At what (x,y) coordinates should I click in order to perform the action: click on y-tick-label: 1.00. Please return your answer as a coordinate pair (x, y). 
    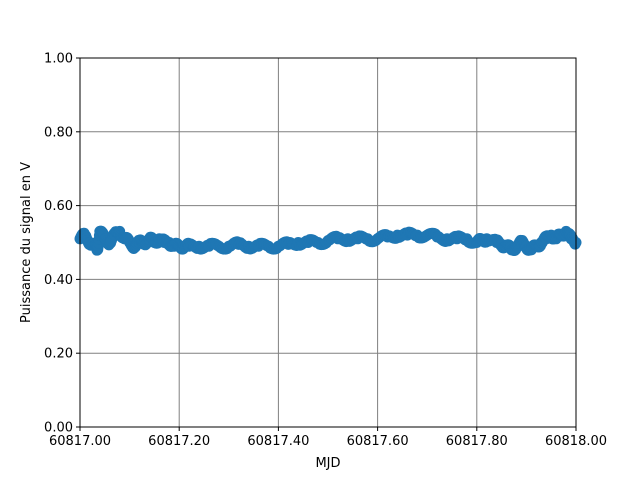
    Looking at the image, I should click on (58, 59).